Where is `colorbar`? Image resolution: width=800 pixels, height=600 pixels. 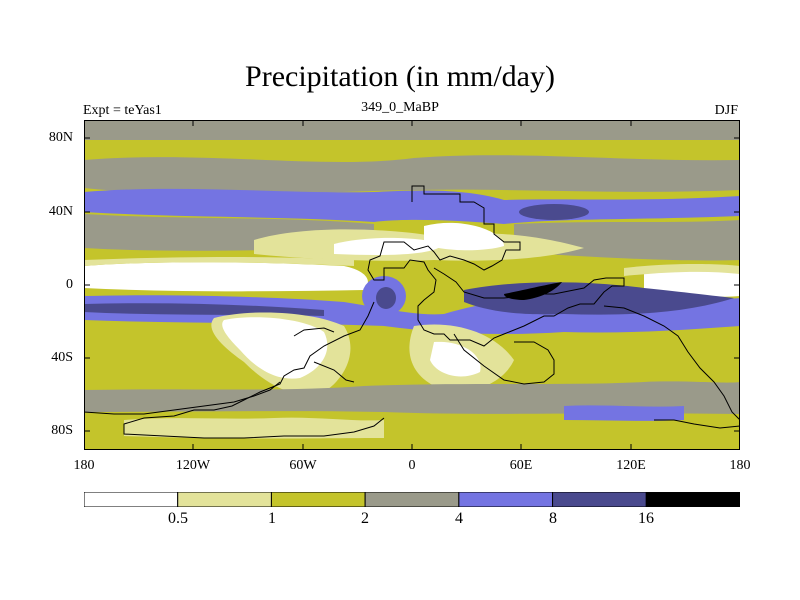 colorbar is located at coordinates (412, 499).